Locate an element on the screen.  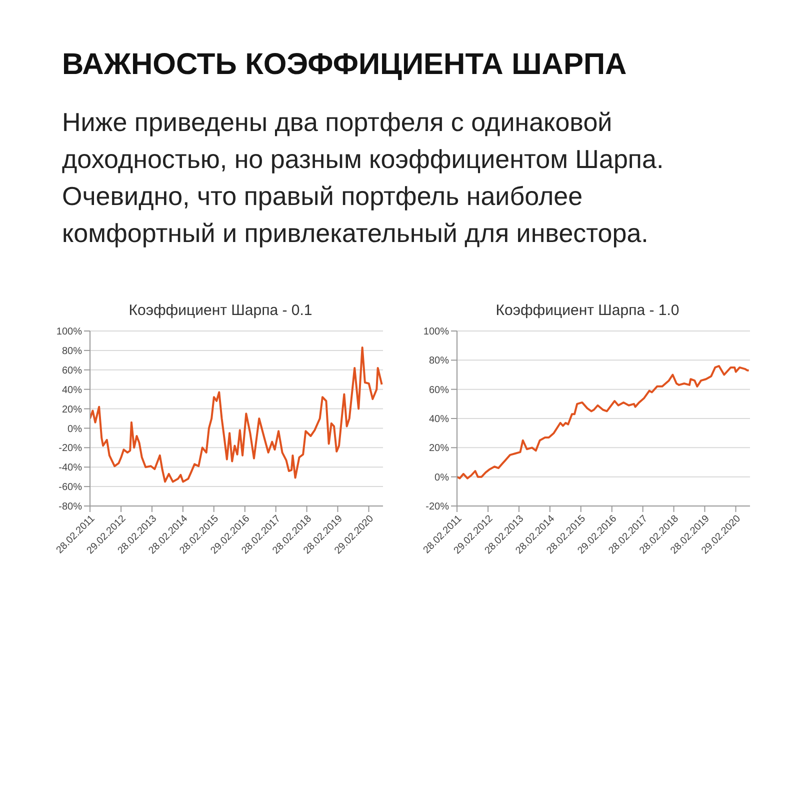
text: Ниже приведены два портфеля с одинаковой доходностью, но разным коэффициентом Шарпа. Очевидно, что правый портфель наиболее комфортный и привлекательный для инвестора. is located at coordinates (363, 178).